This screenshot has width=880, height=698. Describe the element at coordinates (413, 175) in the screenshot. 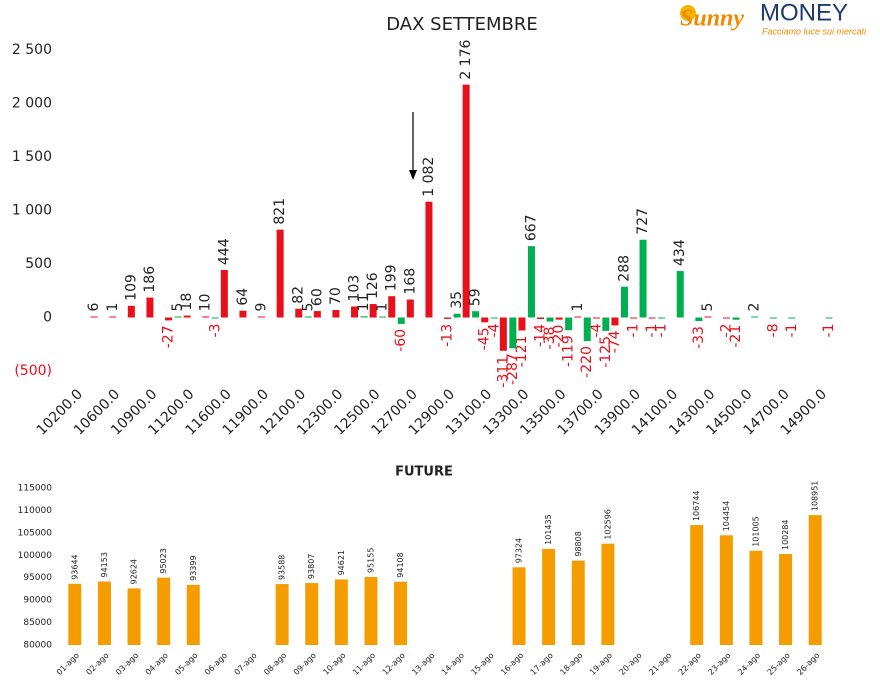

I see `arrow-head` at that location.